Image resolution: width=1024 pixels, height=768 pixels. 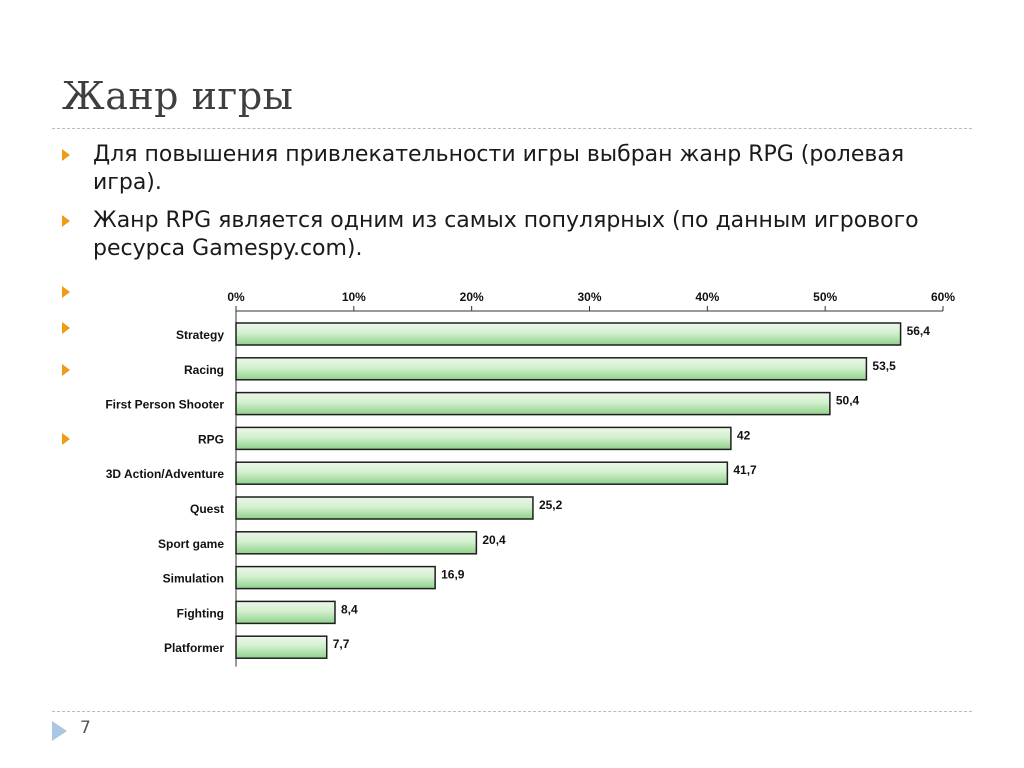 I want to click on x-tick-label: 30%, so click(x=589, y=297).